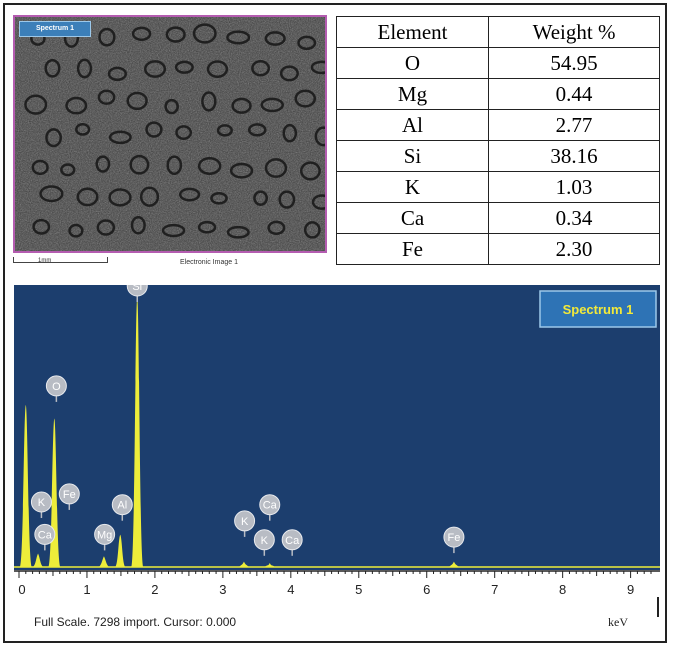 Image resolution: width=674 pixels, height=649 pixels. I want to click on x-tick-label: 5, so click(358, 589).